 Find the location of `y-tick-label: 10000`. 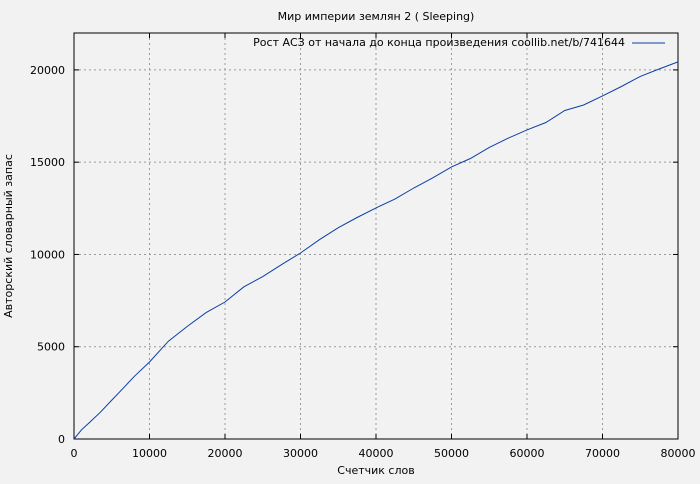

y-tick-label: 10000 is located at coordinates (47, 254).